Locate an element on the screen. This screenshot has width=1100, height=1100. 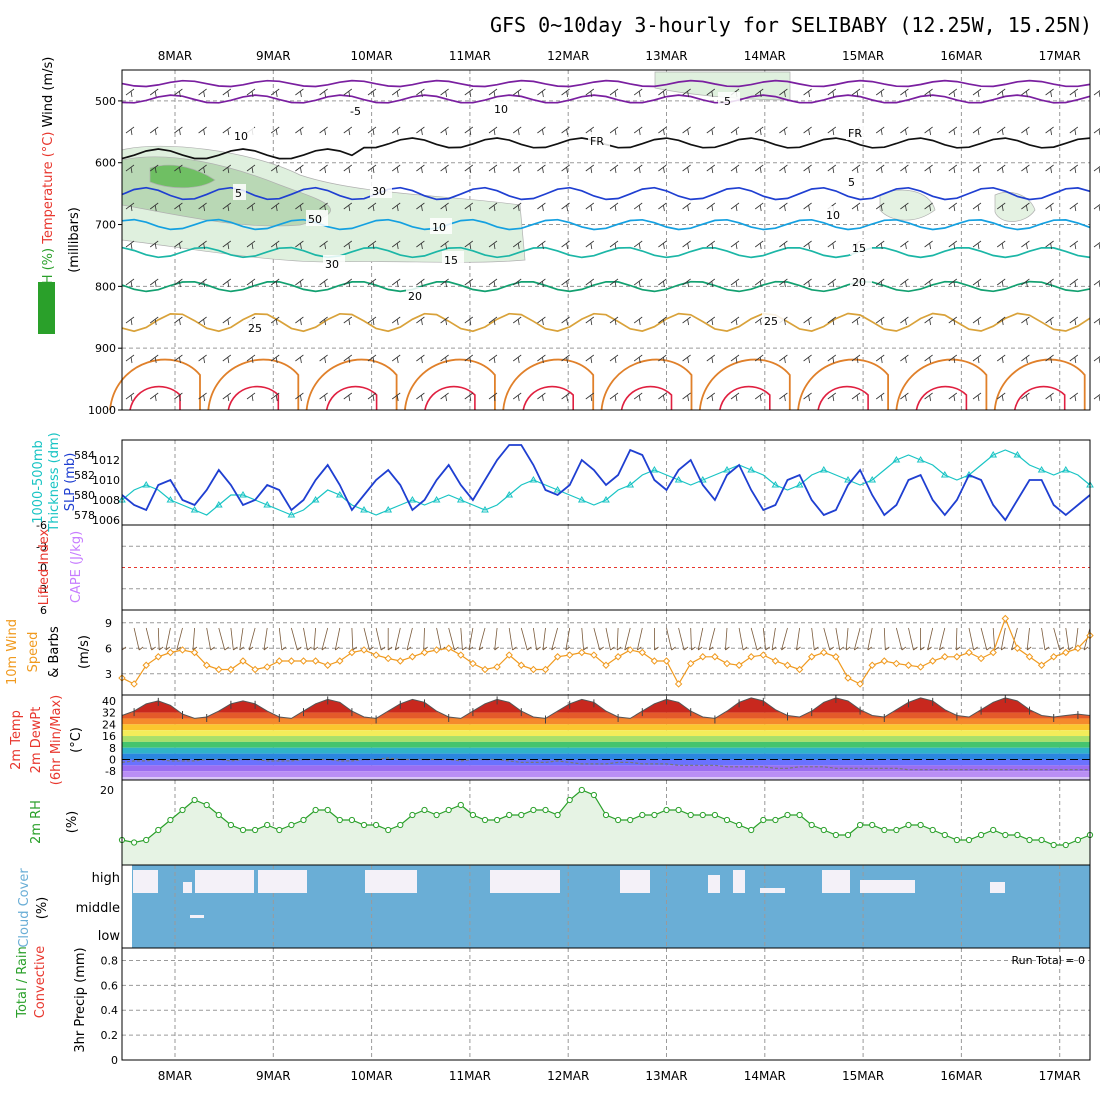
contour-label-13: 25 is located at coordinates (771, 321).